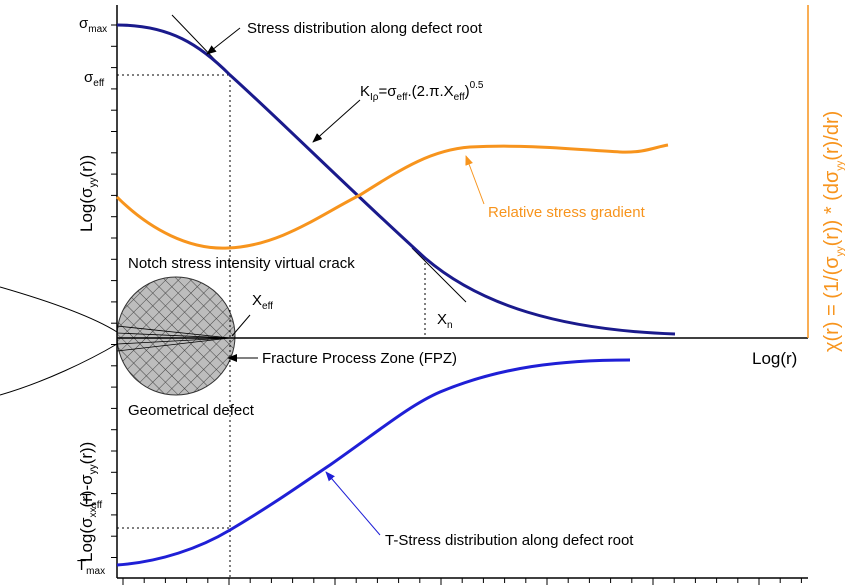  I want to click on t-max-label: Tmax, so click(91, 567).